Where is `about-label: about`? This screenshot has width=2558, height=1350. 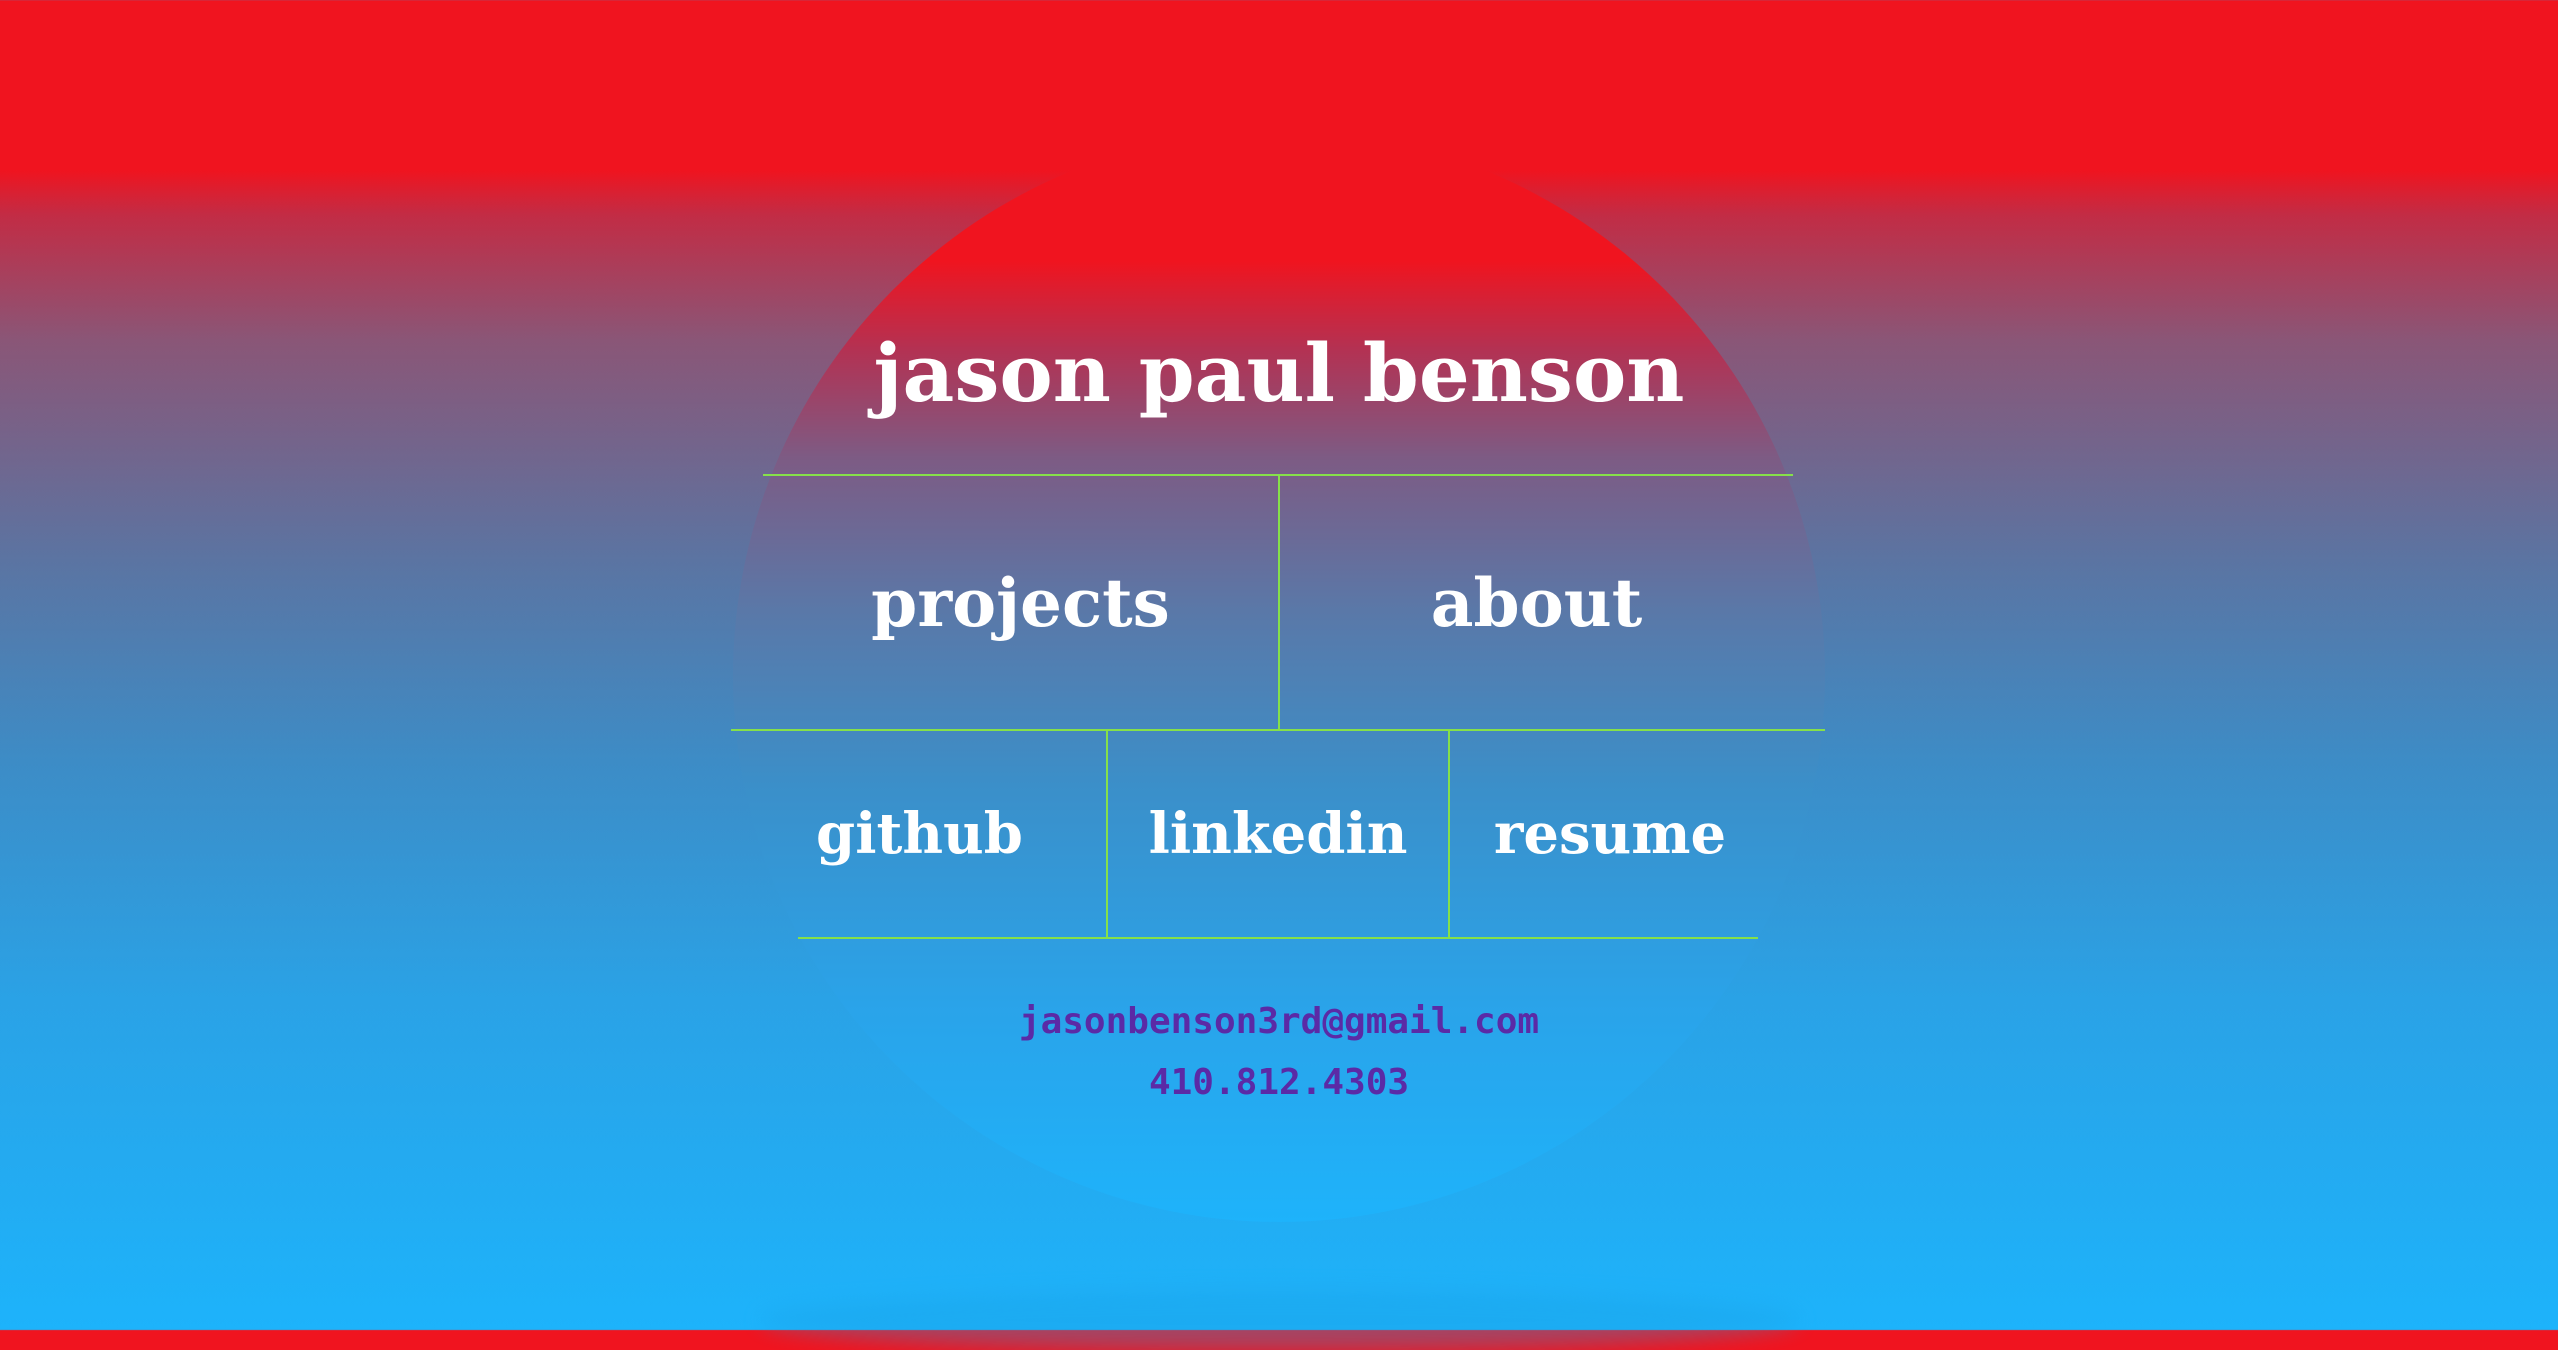 about-label: about is located at coordinates (1536, 602).